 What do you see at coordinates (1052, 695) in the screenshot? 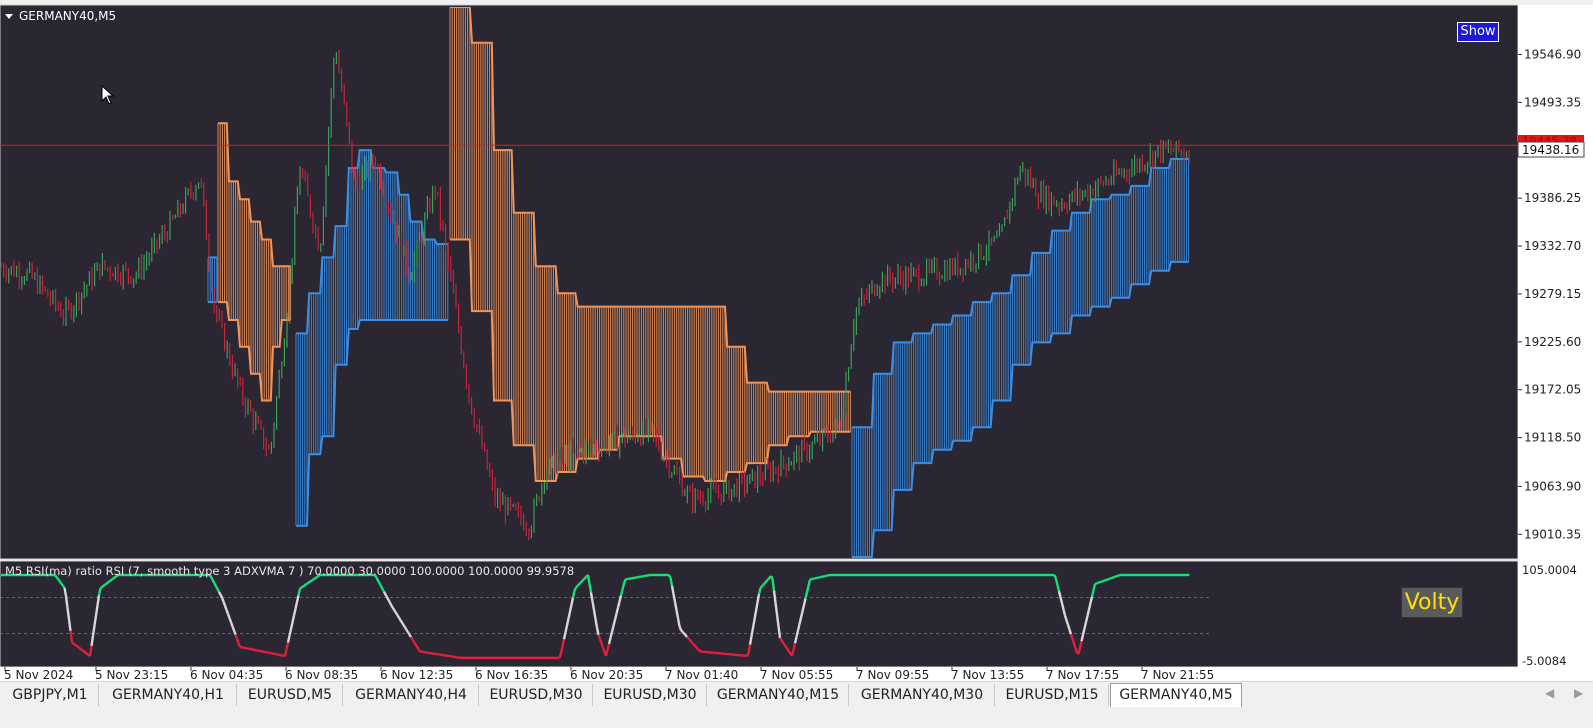
I see `tab-eurusd-m15: EURUSD,M15` at bounding box center [1052, 695].